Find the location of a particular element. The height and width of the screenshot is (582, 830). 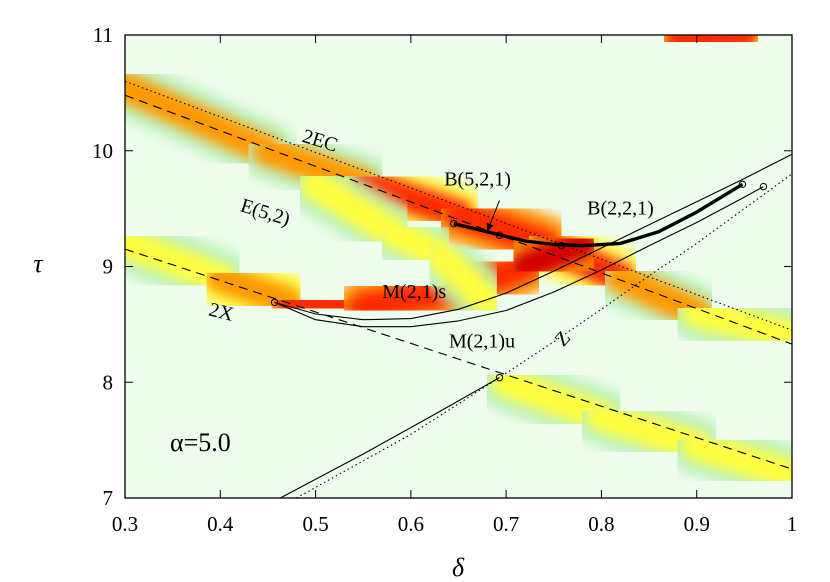

y-tick-label: 9 is located at coordinates (108, 267).